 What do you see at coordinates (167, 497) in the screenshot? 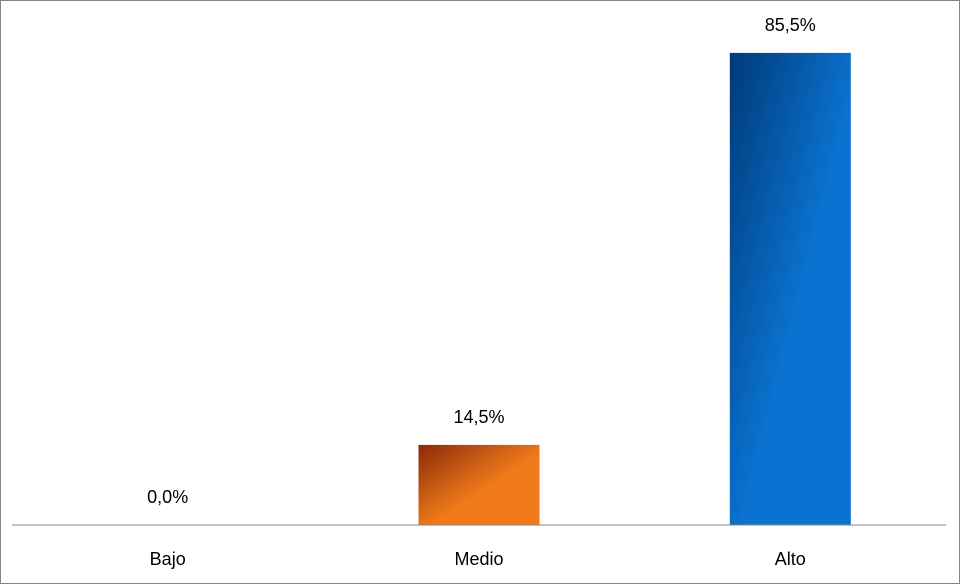
I see `data-label-bajo: 0,0%` at bounding box center [167, 497].